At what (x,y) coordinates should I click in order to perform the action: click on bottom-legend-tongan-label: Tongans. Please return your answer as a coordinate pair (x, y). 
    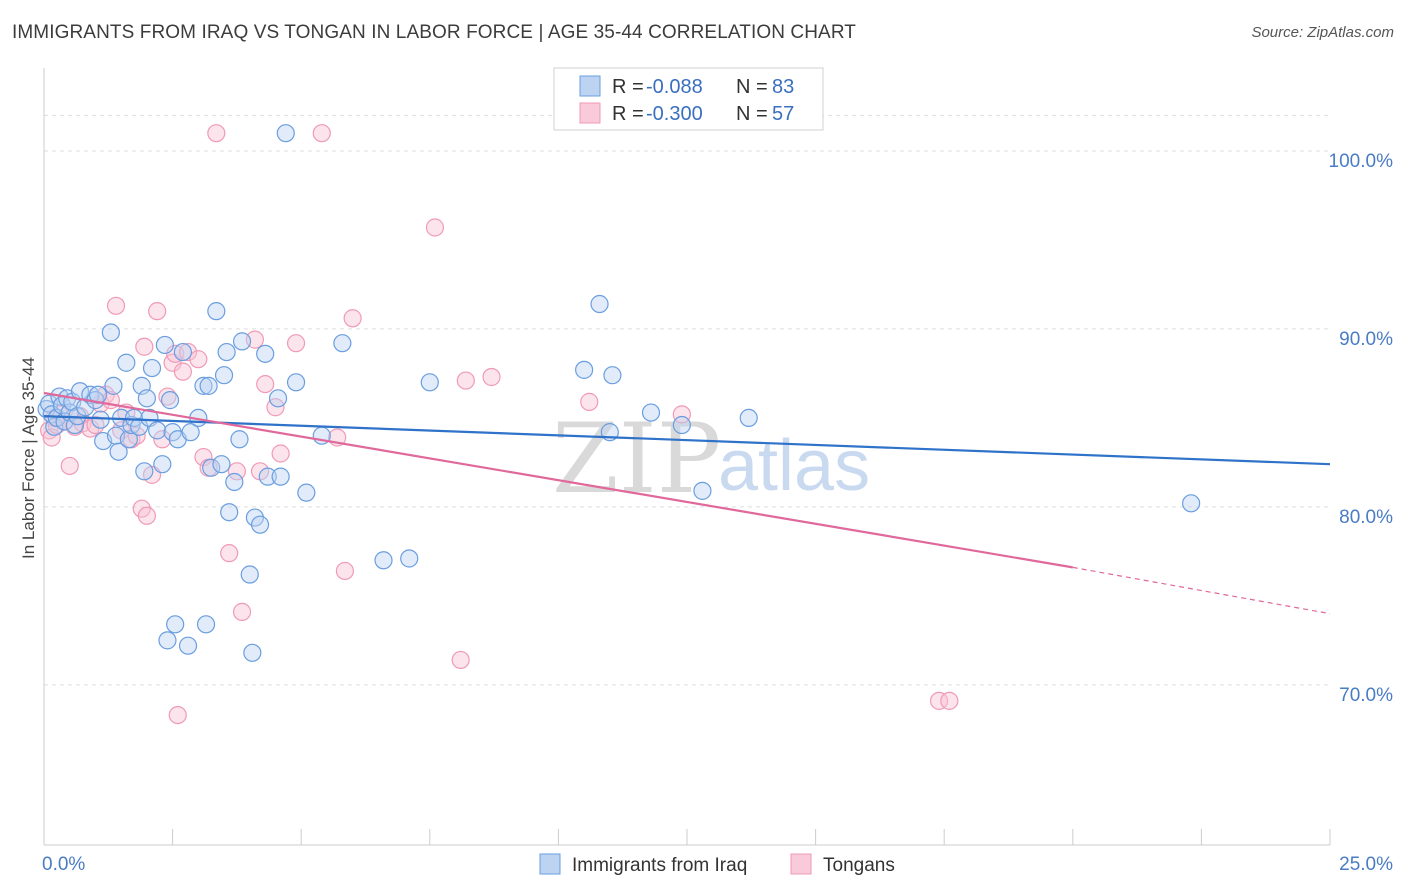
    Looking at the image, I should click on (859, 865).